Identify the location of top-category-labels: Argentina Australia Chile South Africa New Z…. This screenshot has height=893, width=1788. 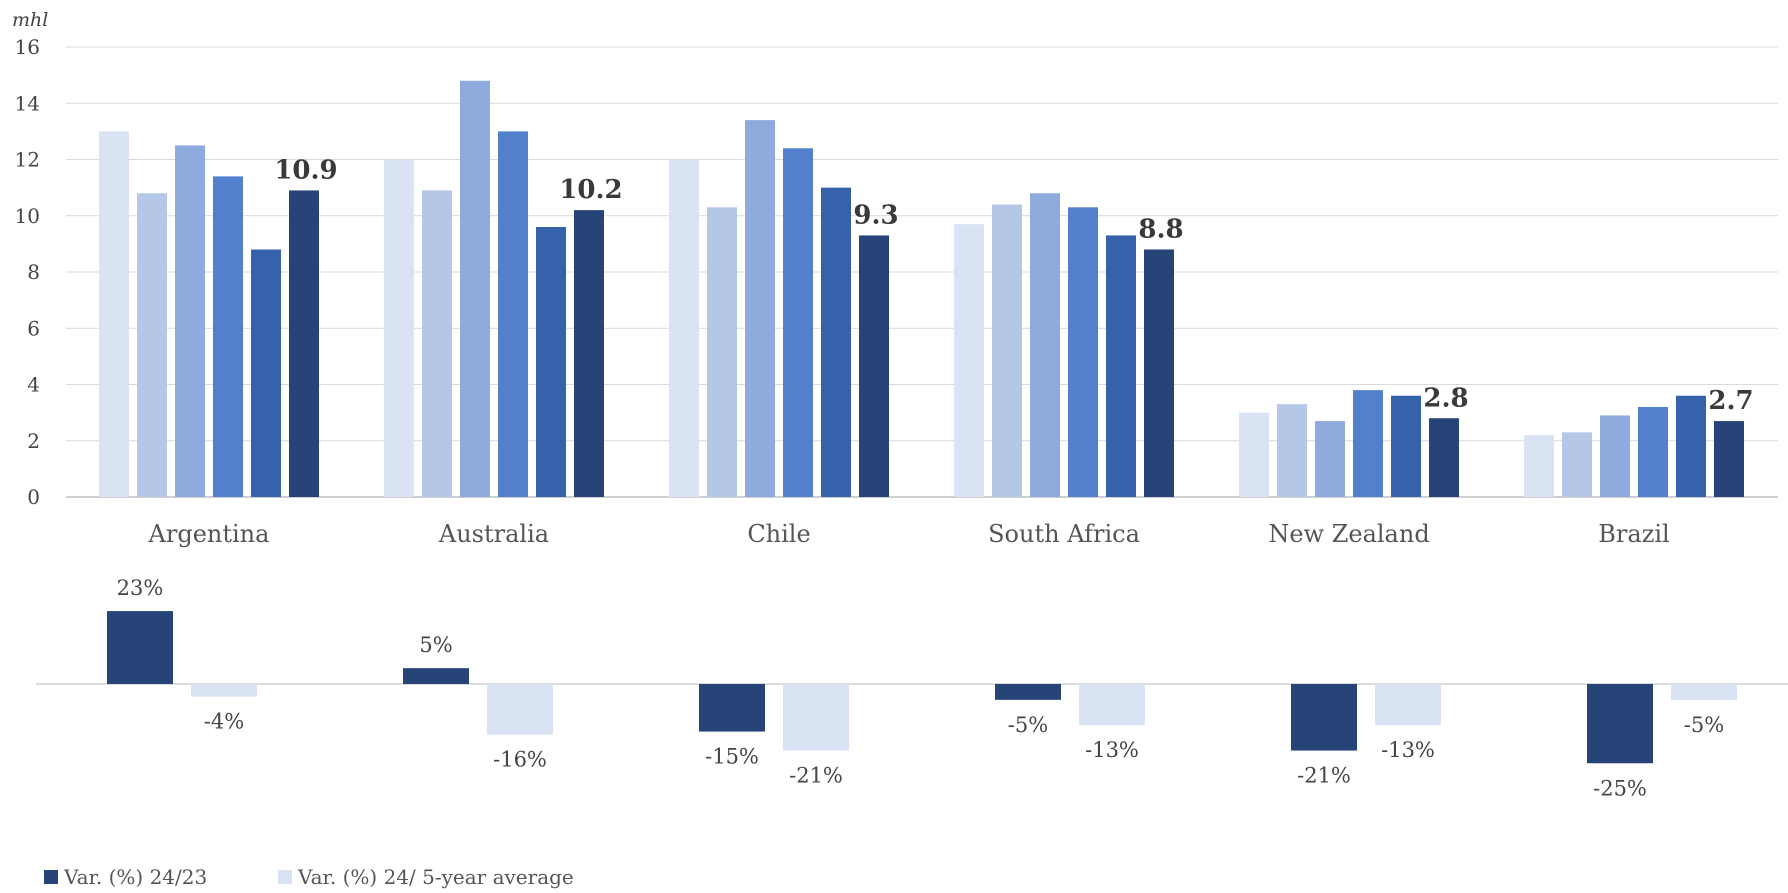
(909, 534).